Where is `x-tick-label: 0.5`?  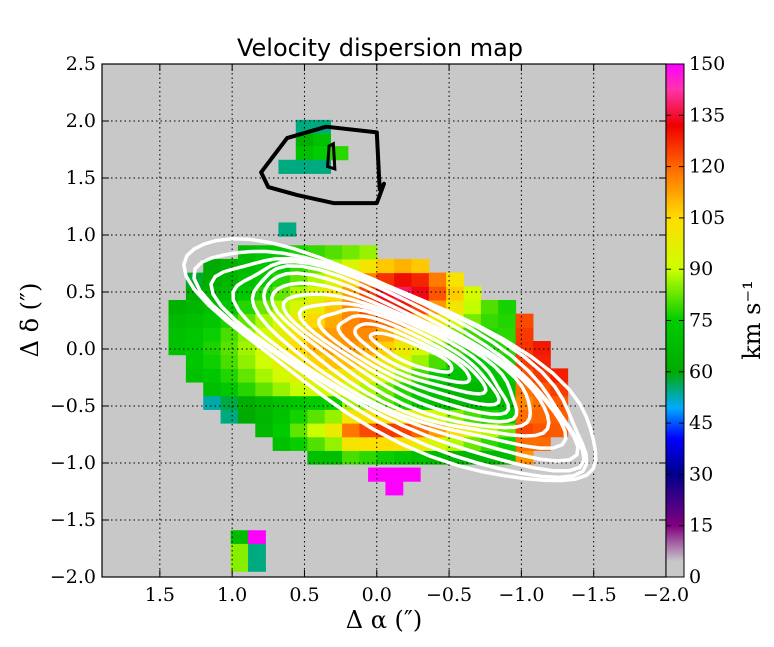 x-tick-label: 0.5 is located at coordinates (304, 595).